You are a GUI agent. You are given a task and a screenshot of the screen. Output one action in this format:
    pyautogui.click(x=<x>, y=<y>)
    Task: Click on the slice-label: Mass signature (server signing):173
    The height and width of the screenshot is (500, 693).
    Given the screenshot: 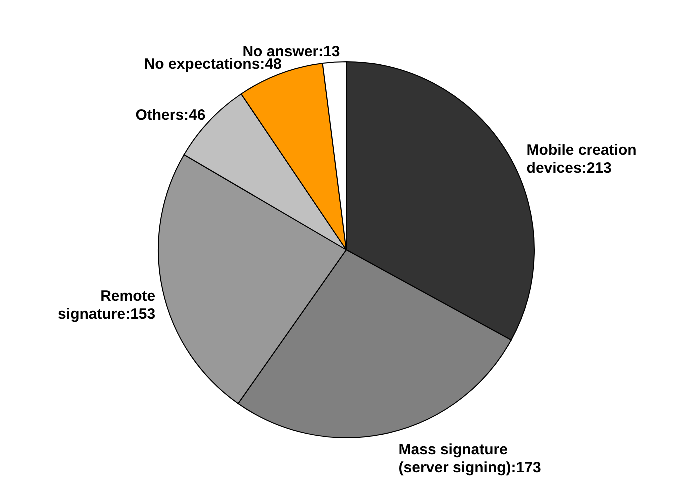 What is the action you would take?
    pyautogui.click(x=470, y=459)
    